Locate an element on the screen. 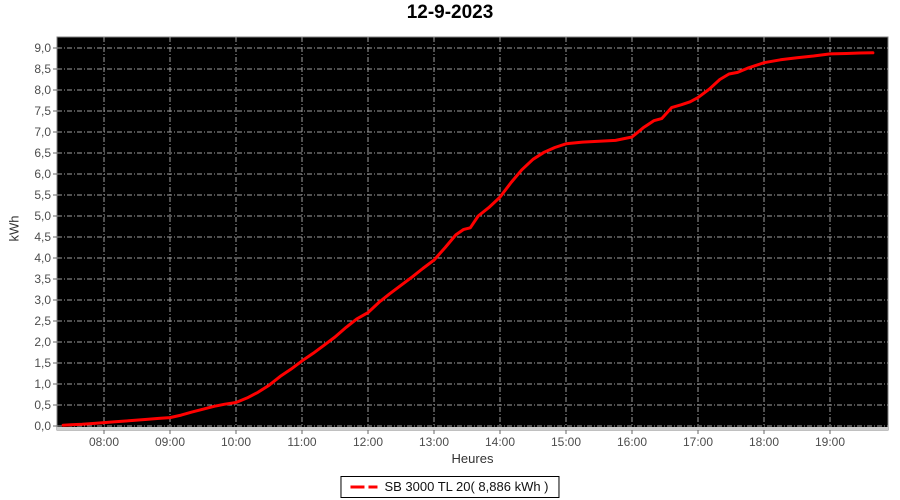  y-tick-label: 9,0 is located at coordinates (42, 48).